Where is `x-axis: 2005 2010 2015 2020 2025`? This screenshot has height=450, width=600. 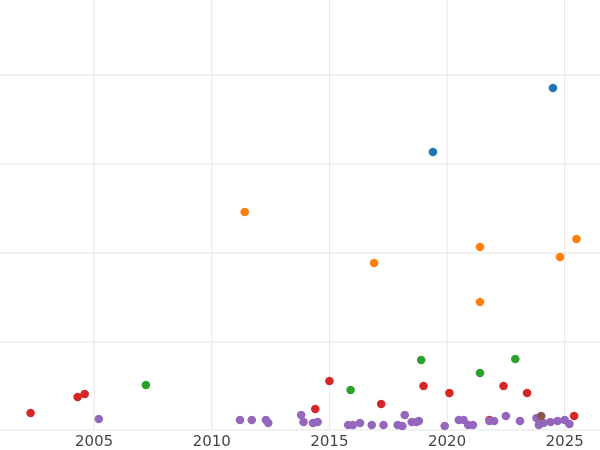 x-axis: 2005 2010 2015 2020 2025 is located at coordinates (329, 441).